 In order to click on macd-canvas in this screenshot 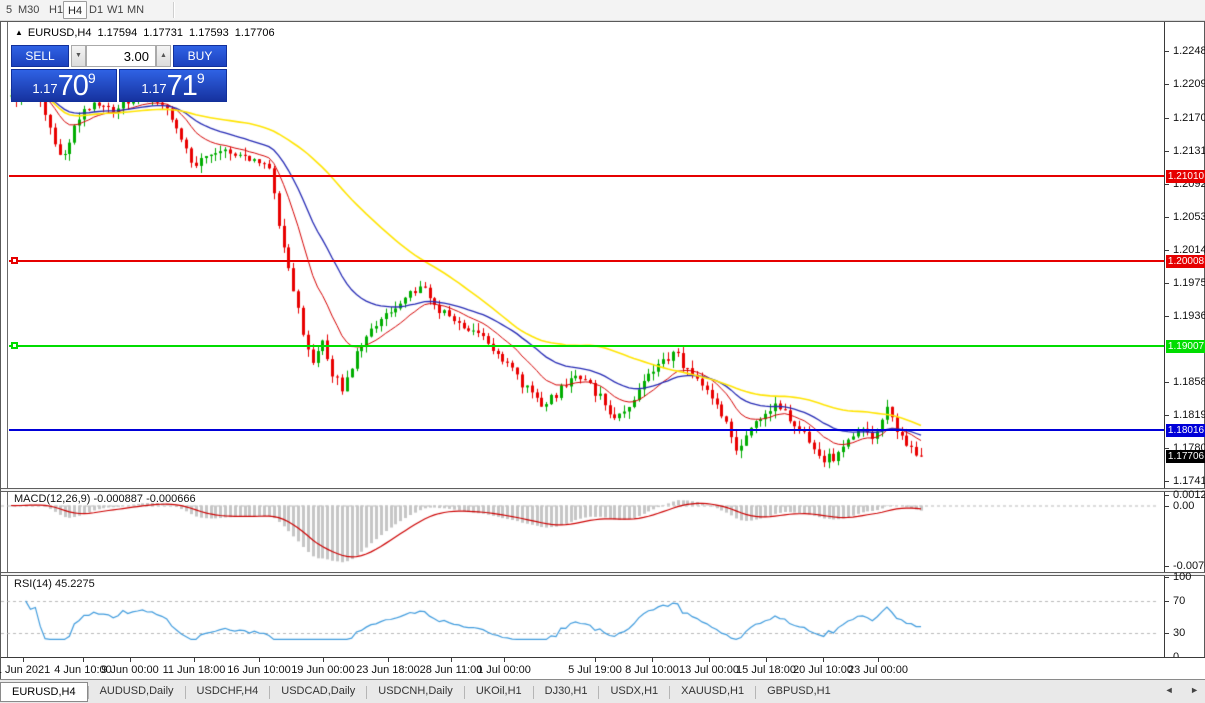, I will do `click(582, 532)`.